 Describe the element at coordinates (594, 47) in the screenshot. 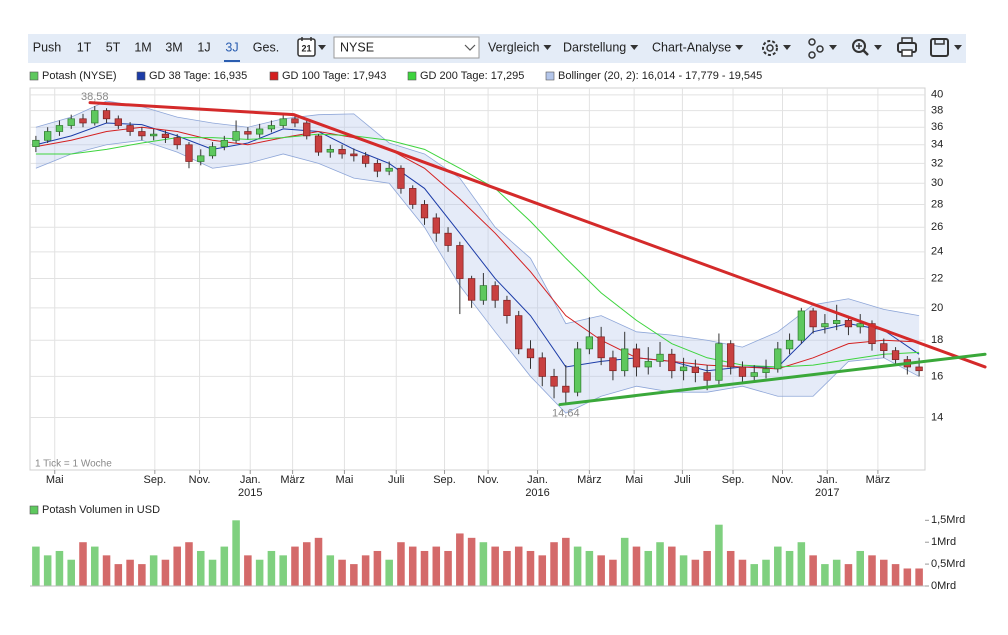

I see `menu-button: Darstellung` at that location.